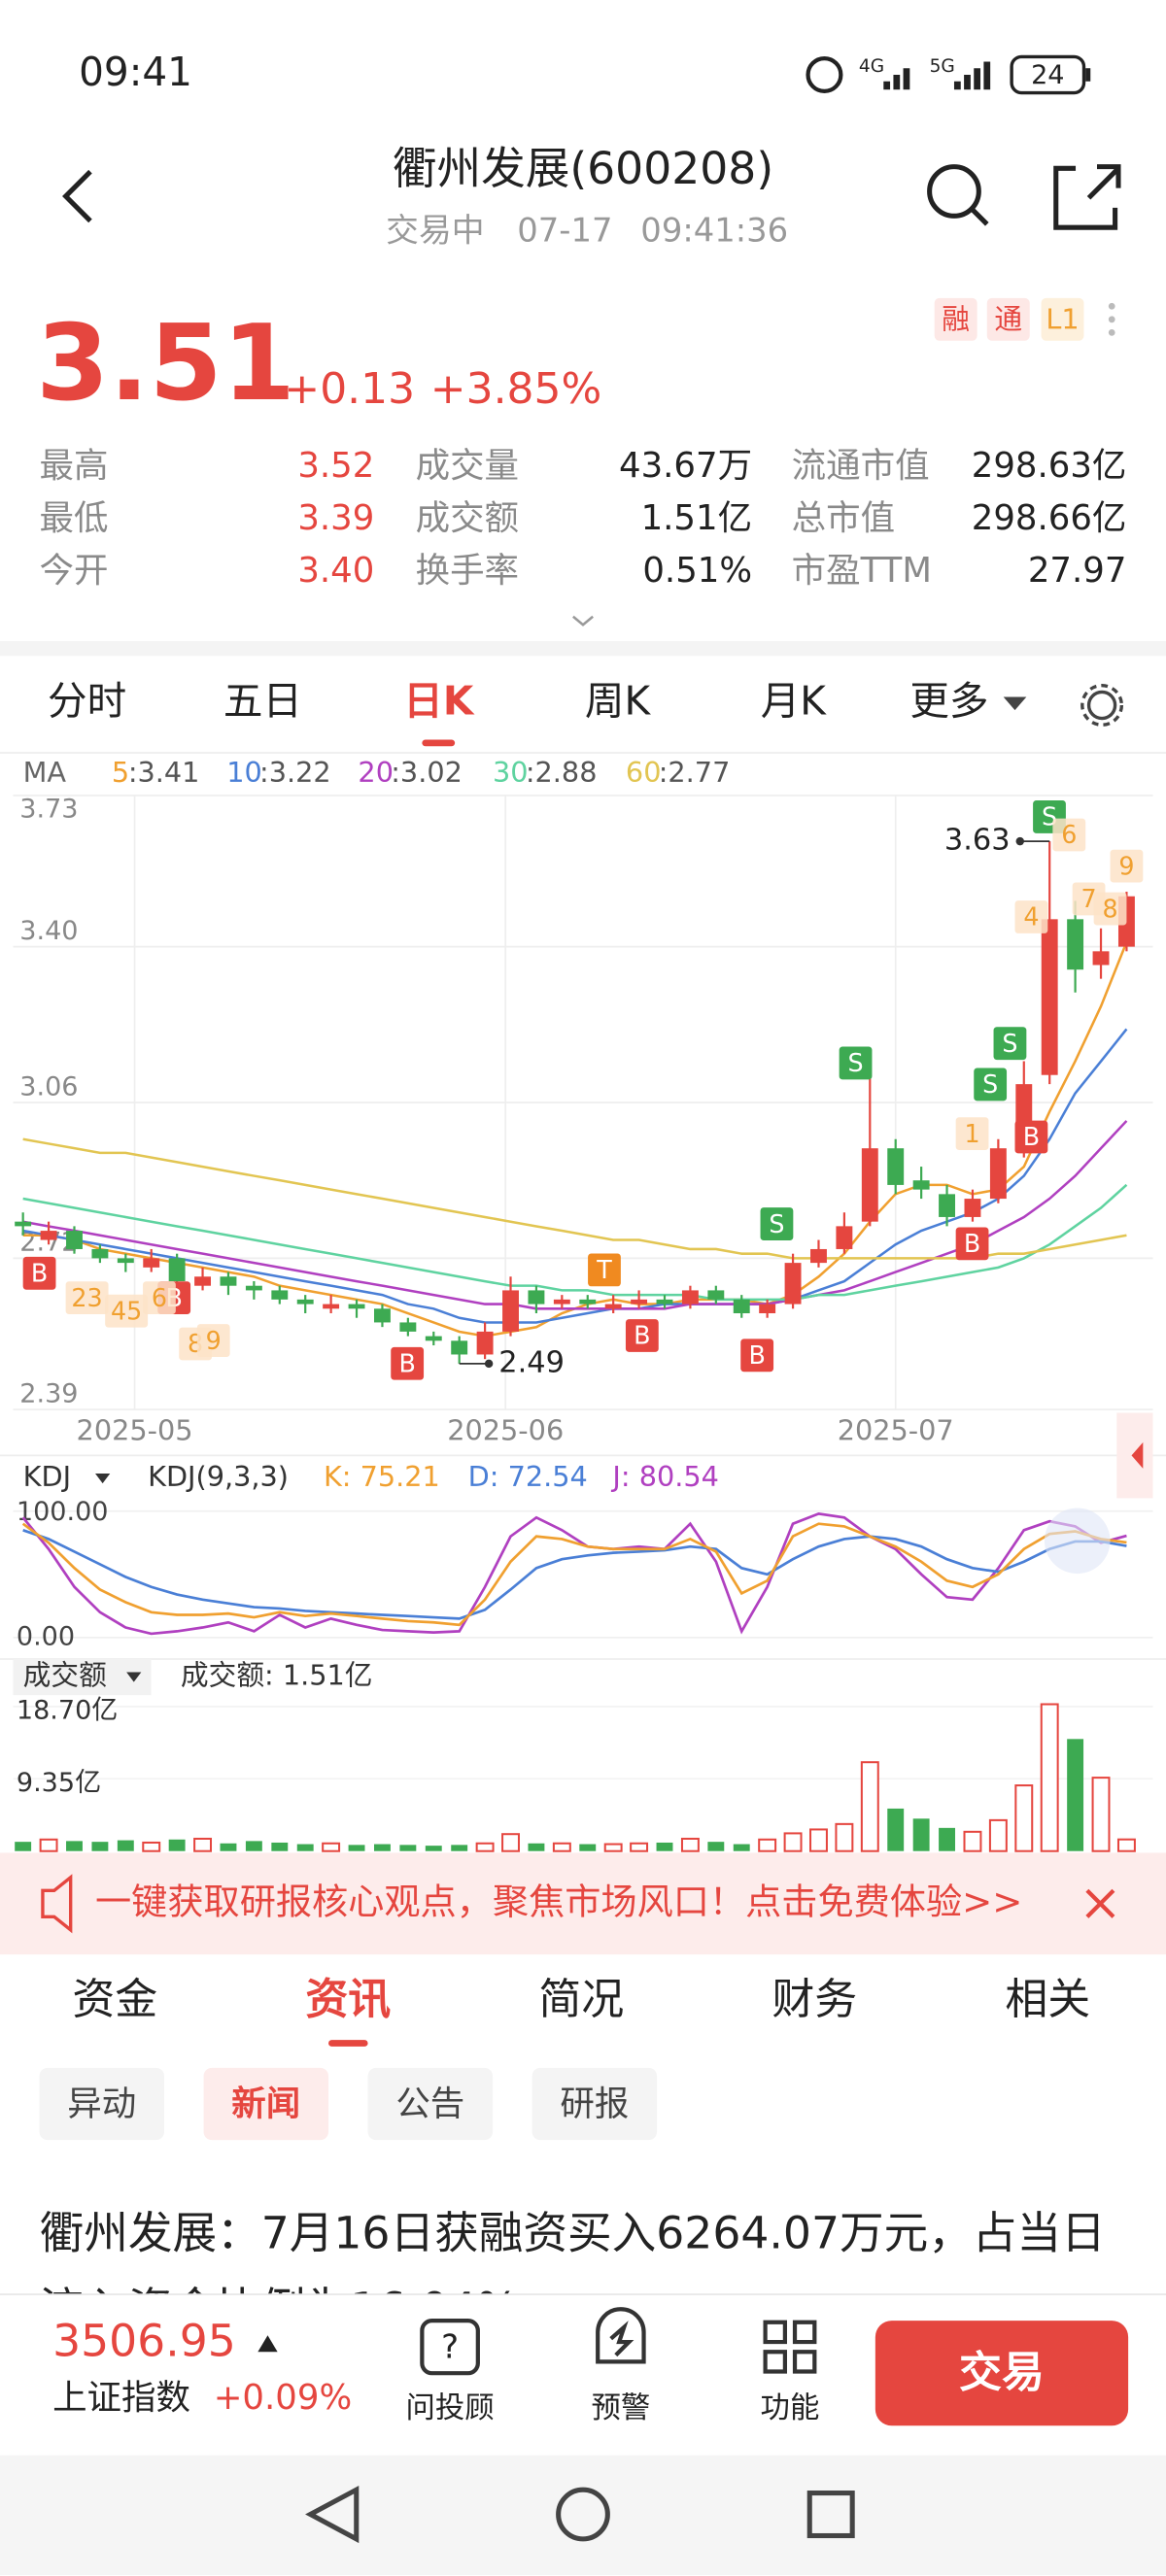  I want to click on share-button, so click(1087, 197).